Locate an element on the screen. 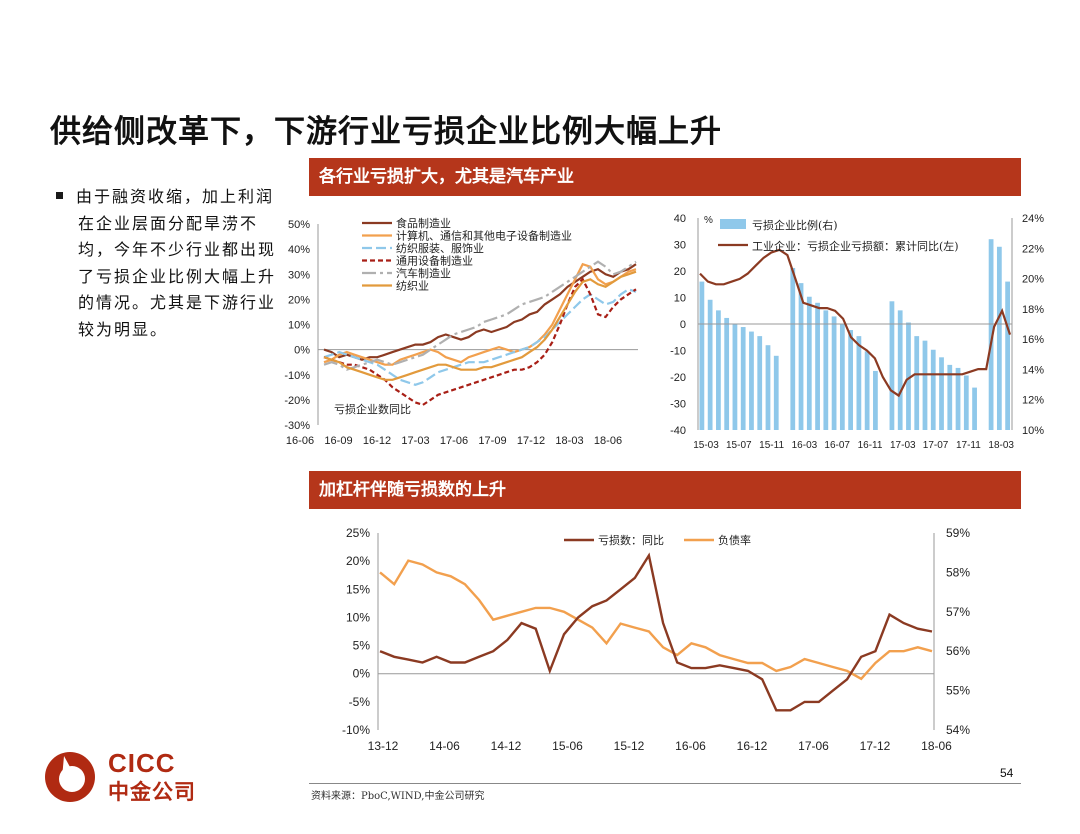 The height and width of the screenshot is (834, 1080). x-tick-label: 14-12 is located at coordinates (506, 746).